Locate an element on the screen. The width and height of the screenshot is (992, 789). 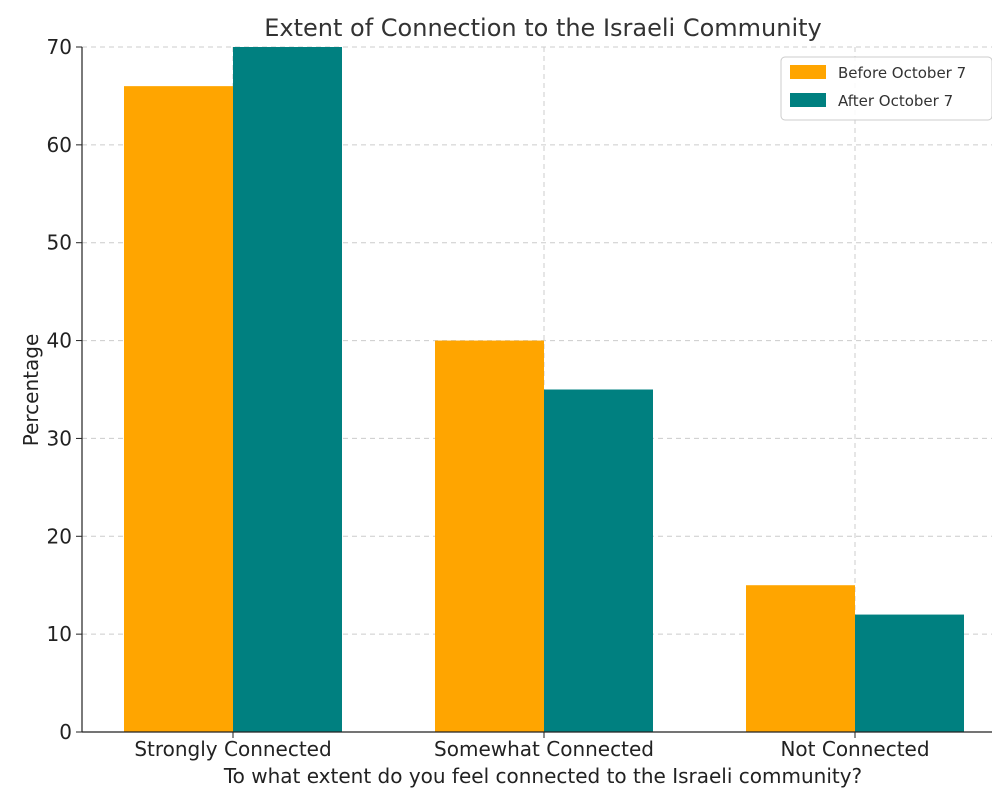
legend: Before October 7 After October 7 is located at coordinates (886, 88).